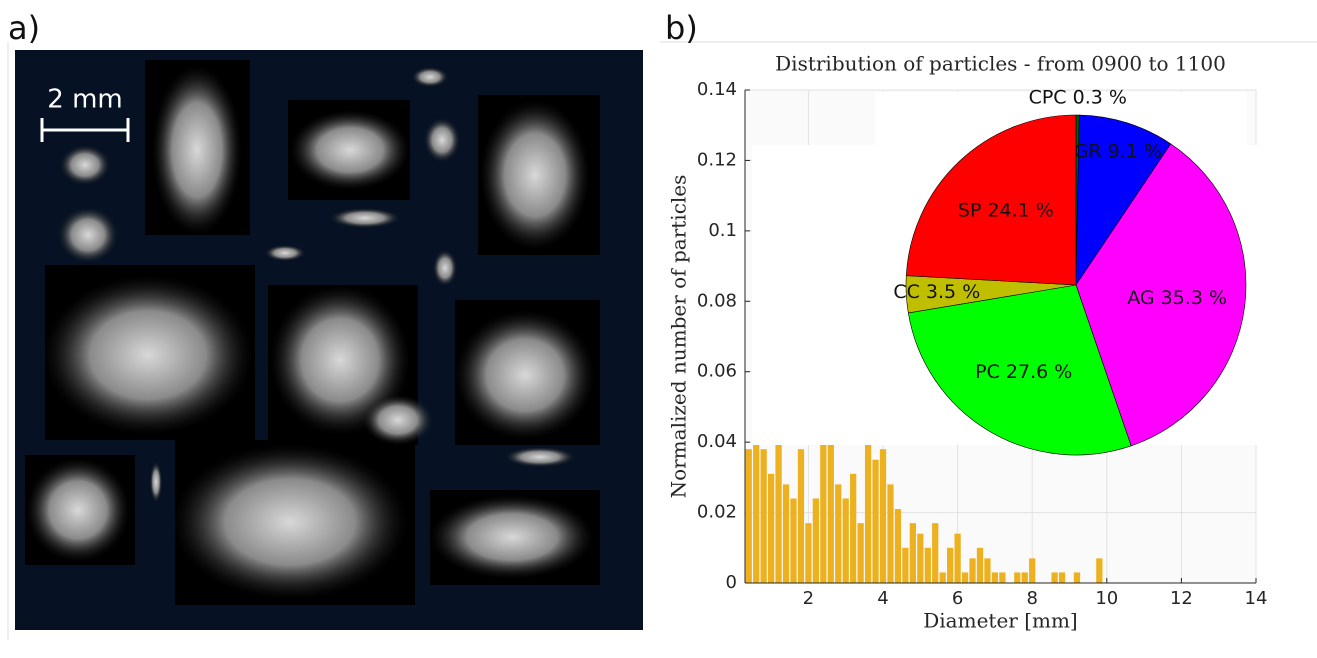 The width and height of the screenshot is (1317, 658). What do you see at coordinates (717, 371) in the screenshot?
I see `y-tick-label: 0.06` at bounding box center [717, 371].